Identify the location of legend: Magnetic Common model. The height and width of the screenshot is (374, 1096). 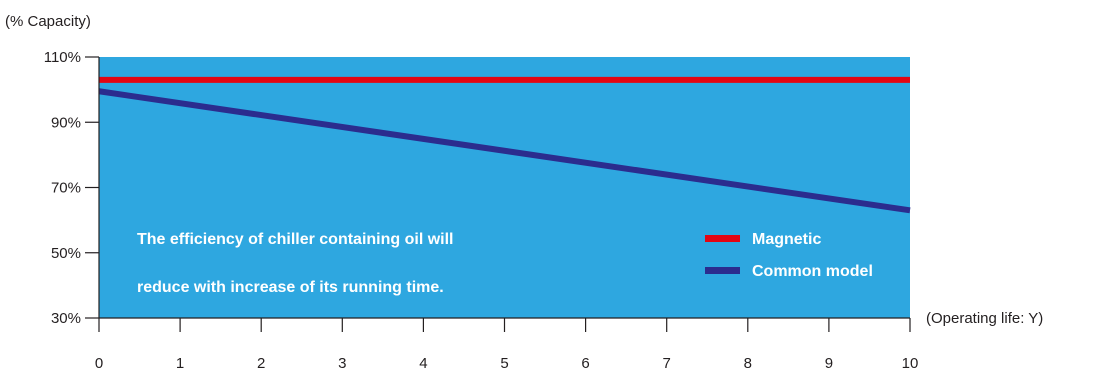
(789, 255).